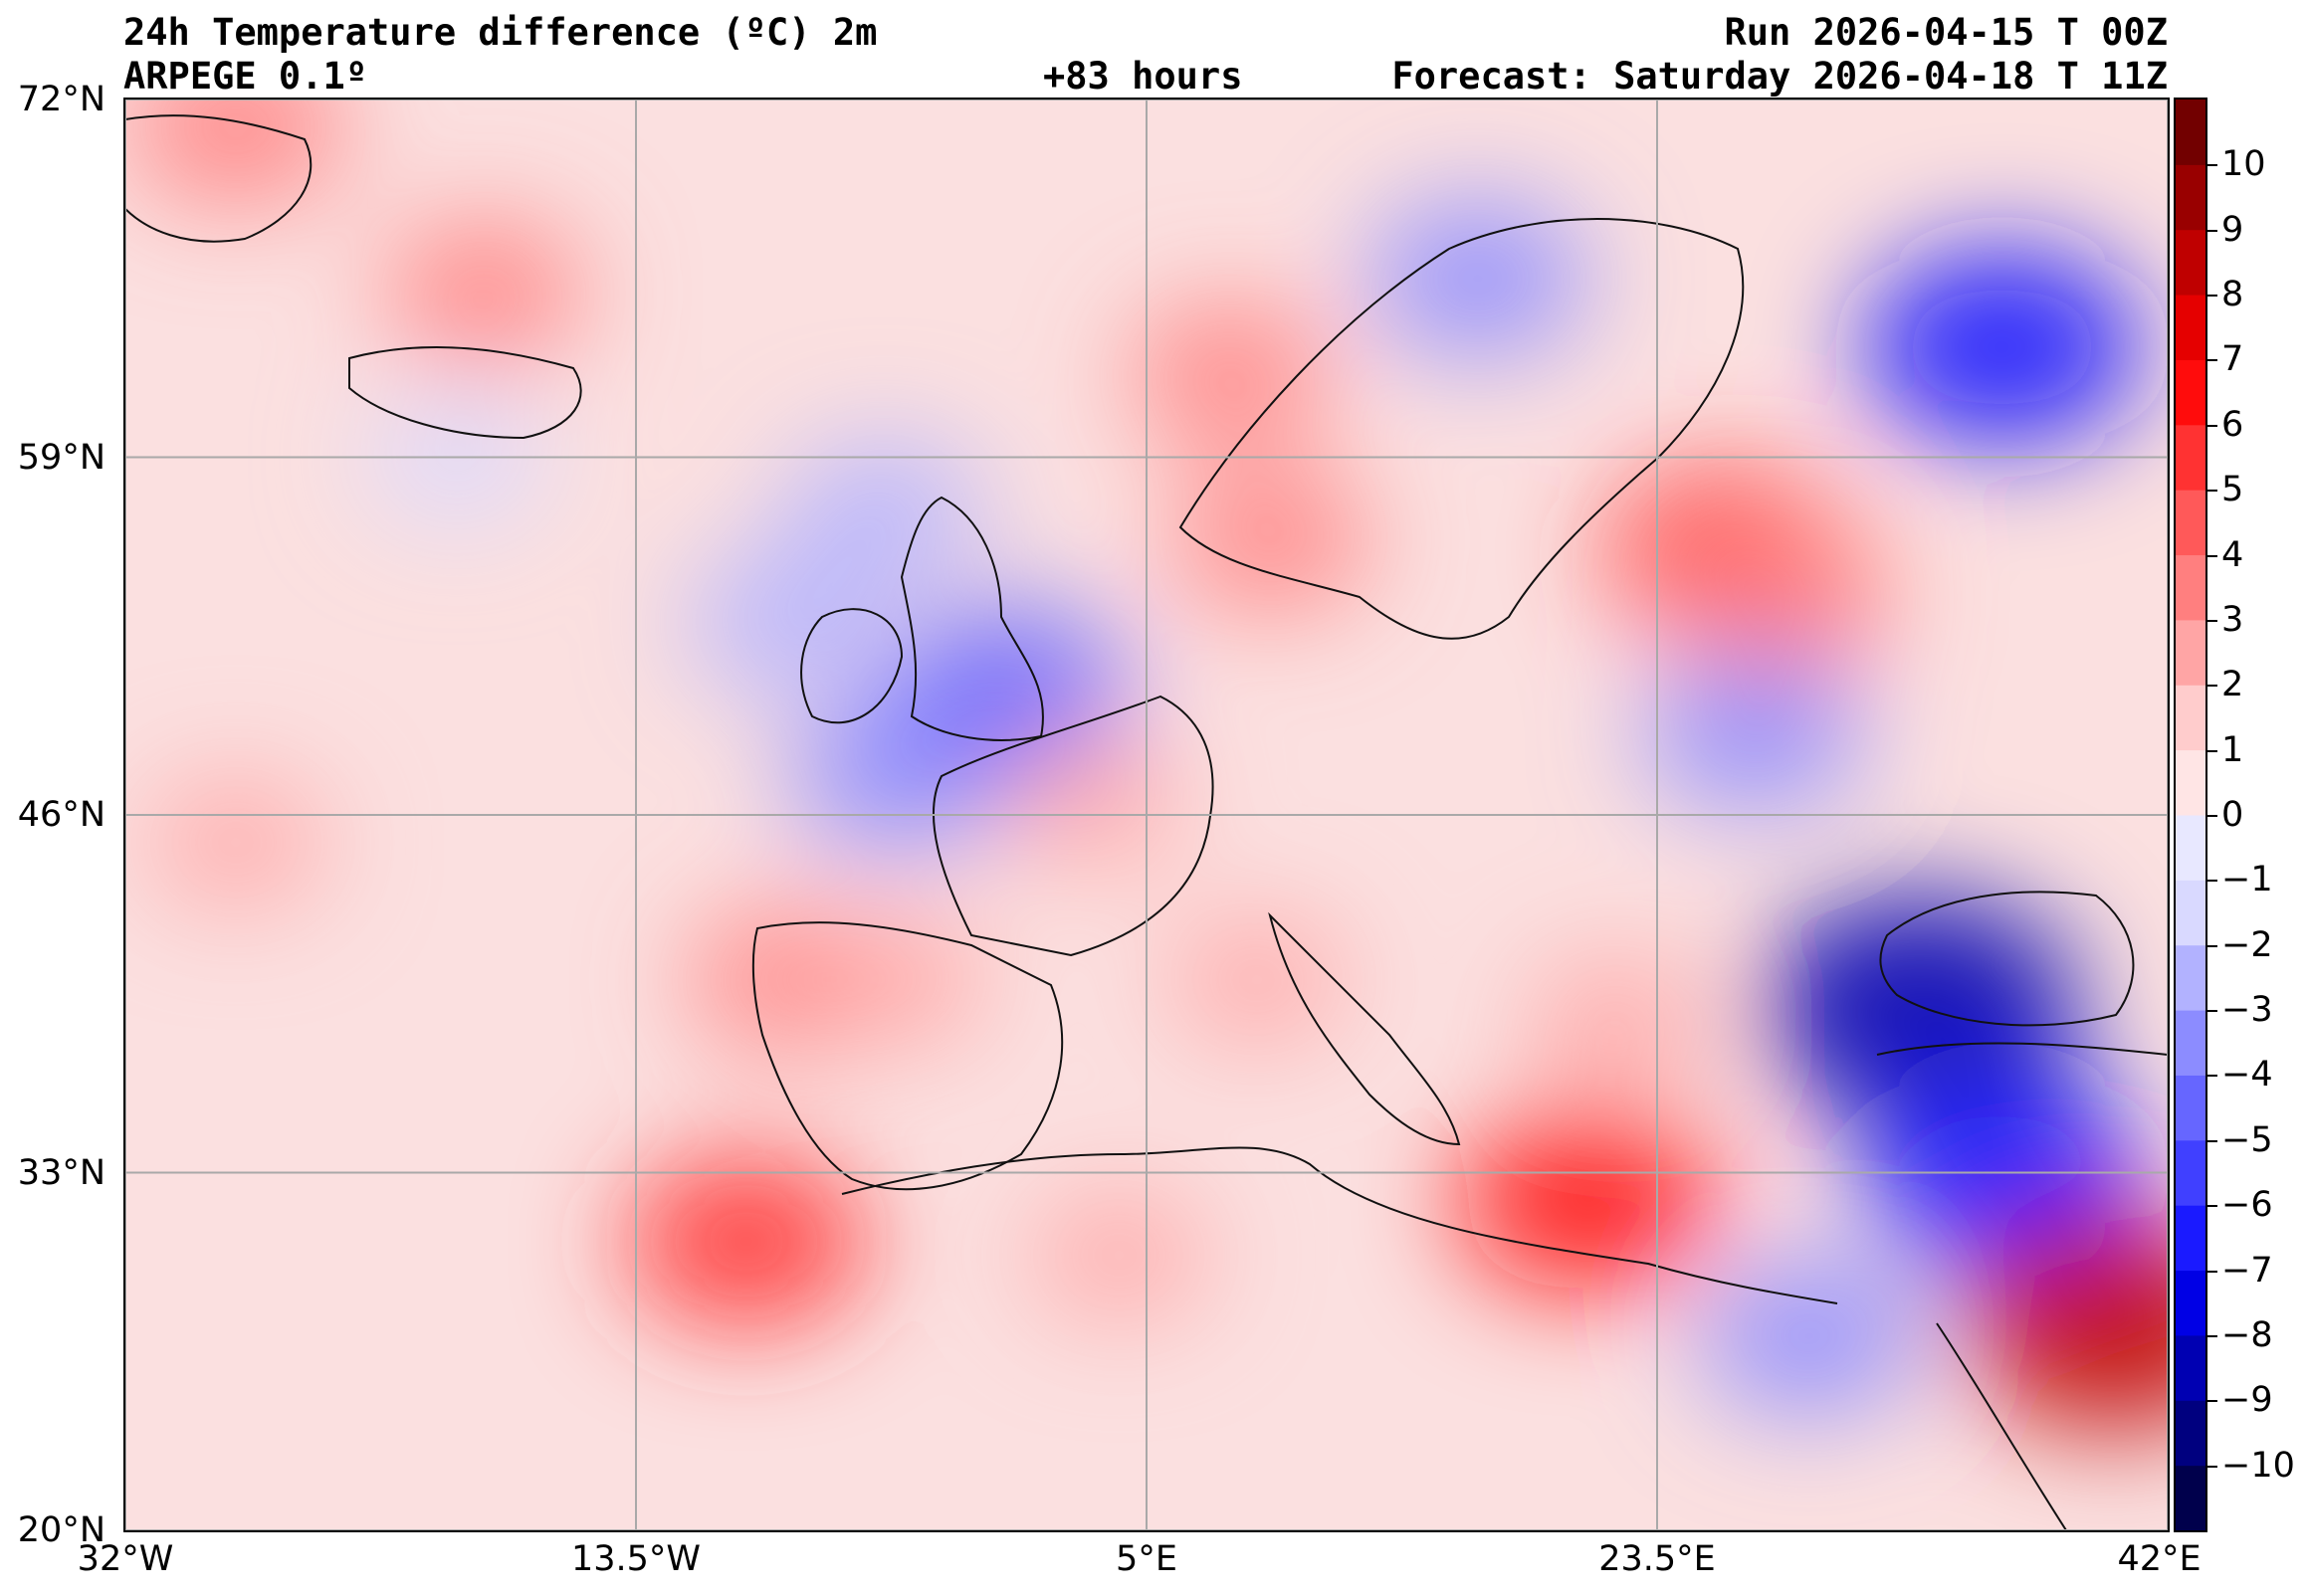  I want to click on greenland-coastline, so click(219, 179).